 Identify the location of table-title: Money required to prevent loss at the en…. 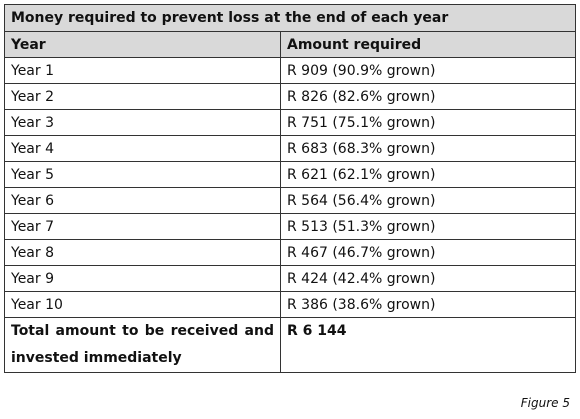
(290, 18).